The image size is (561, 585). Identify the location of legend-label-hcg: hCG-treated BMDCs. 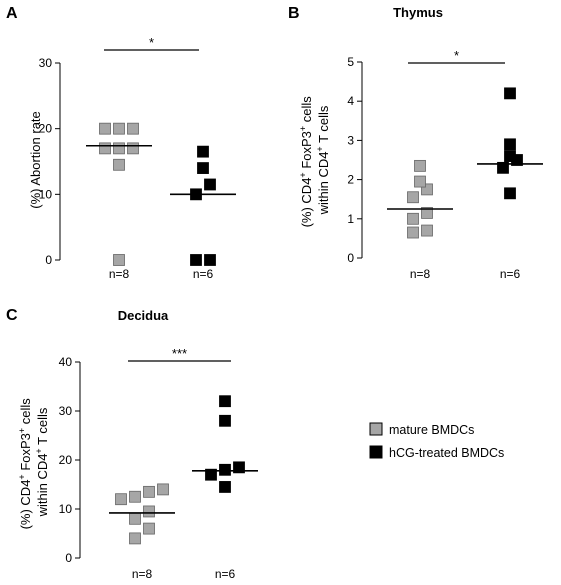
(446, 453).